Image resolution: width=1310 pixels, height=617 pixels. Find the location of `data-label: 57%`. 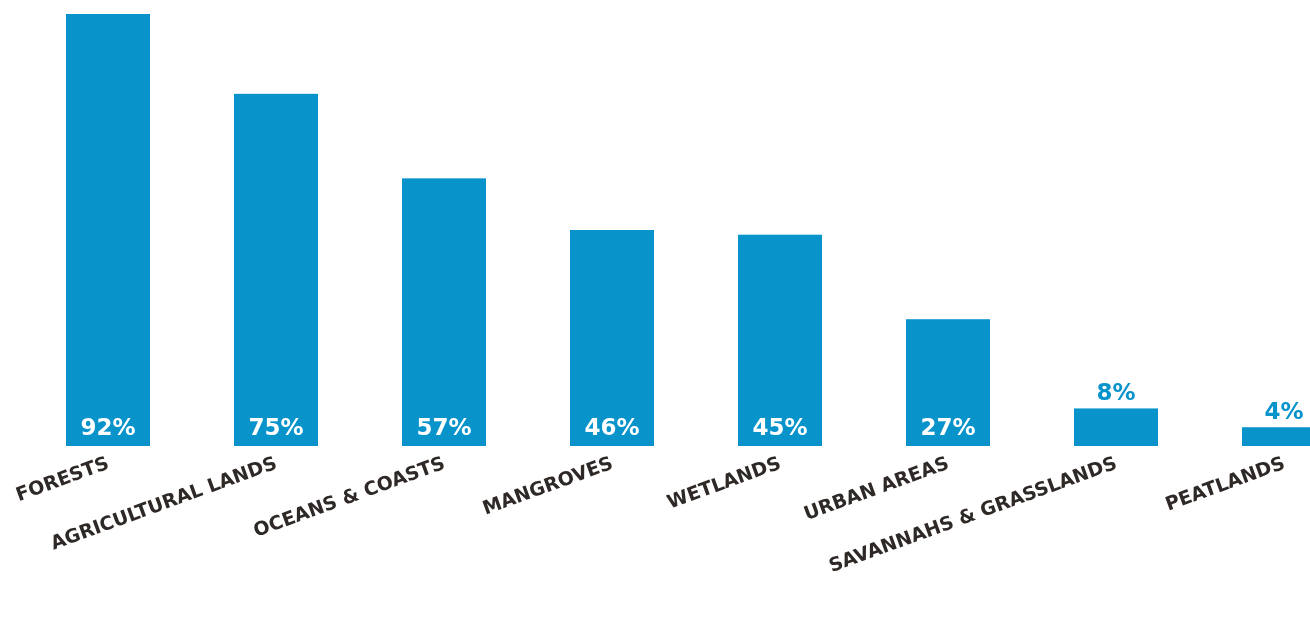

data-label: 57% is located at coordinates (444, 427).